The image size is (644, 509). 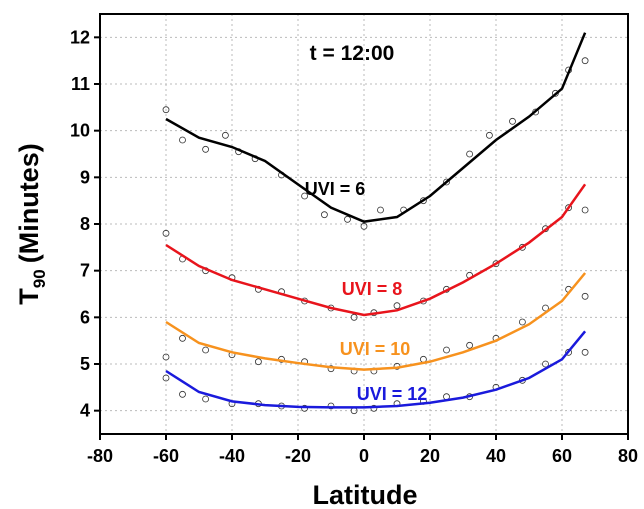 What do you see at coordinates (430, 456) in the screenshot?
I see `x-tick-label: 20` at bounding box center [430, 456].